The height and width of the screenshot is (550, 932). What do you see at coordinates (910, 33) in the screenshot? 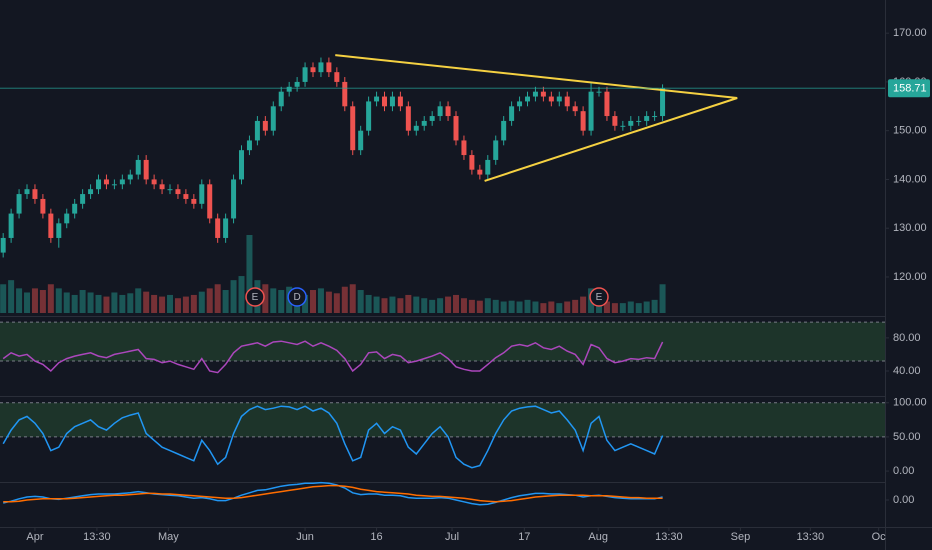
I see `y-tick-label: 170.00` at bounding box center [910, 33].